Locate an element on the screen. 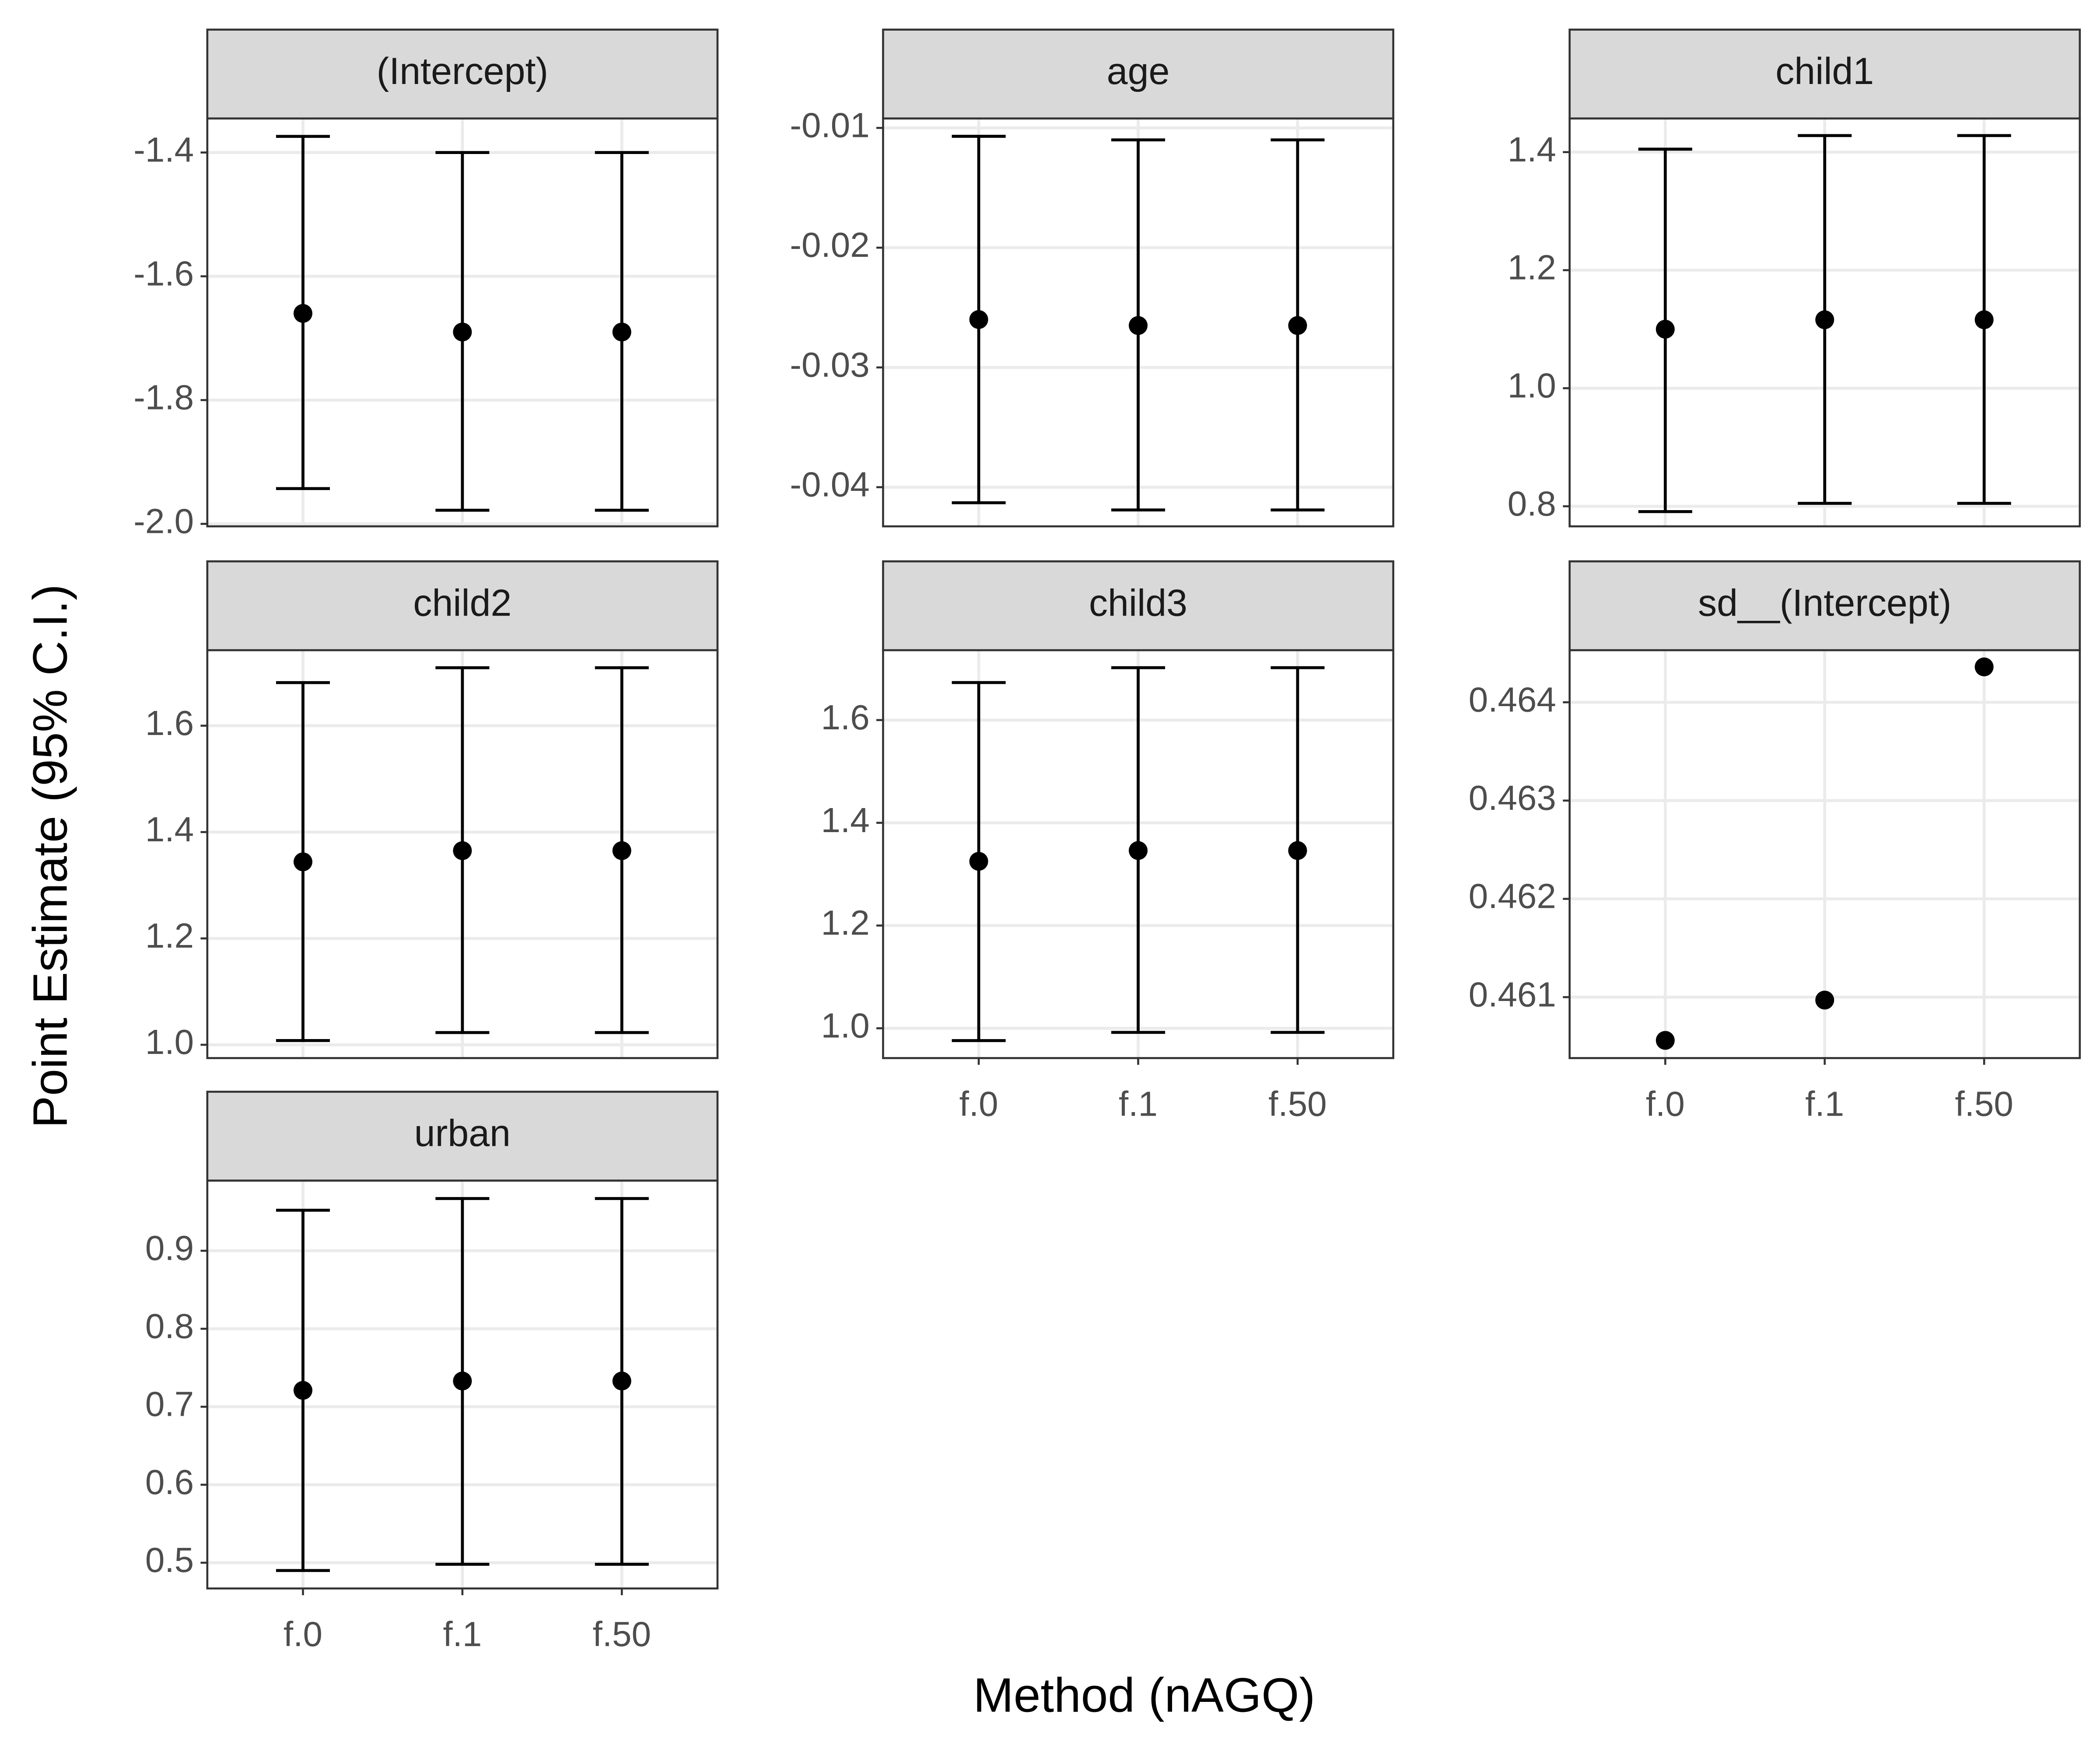 The image size is (2100, 1750). x-axis-title: Method (nAGQ) is located at coordinates (1144, 1695).